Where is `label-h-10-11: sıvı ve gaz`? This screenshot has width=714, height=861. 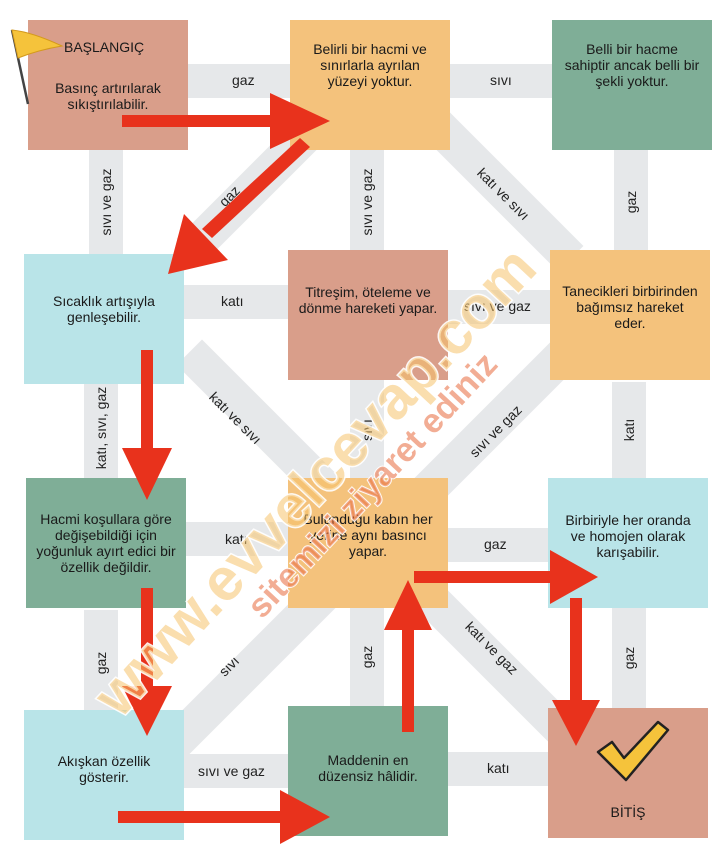 label-h-10-11: sıvı ve gaz is located at coordinates (231, 771).